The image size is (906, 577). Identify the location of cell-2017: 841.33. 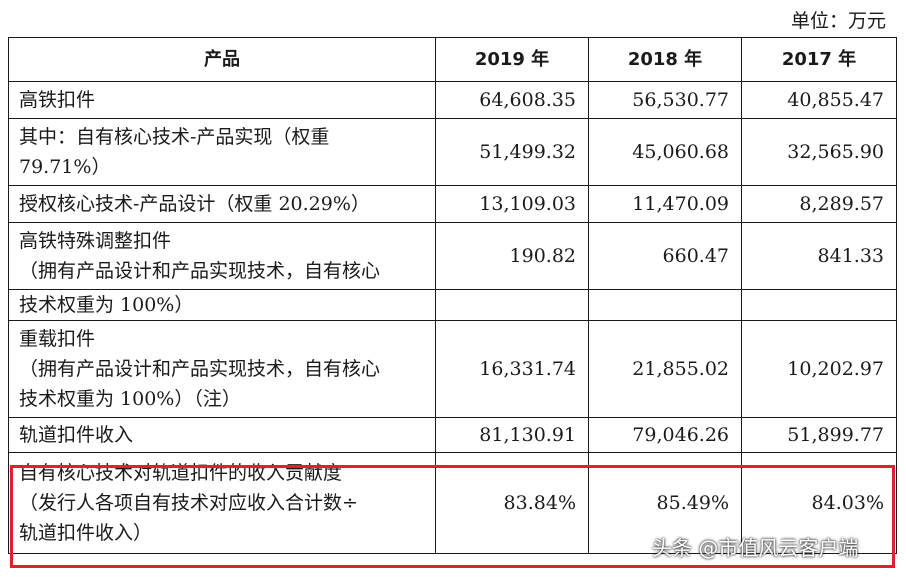
(819, 256).